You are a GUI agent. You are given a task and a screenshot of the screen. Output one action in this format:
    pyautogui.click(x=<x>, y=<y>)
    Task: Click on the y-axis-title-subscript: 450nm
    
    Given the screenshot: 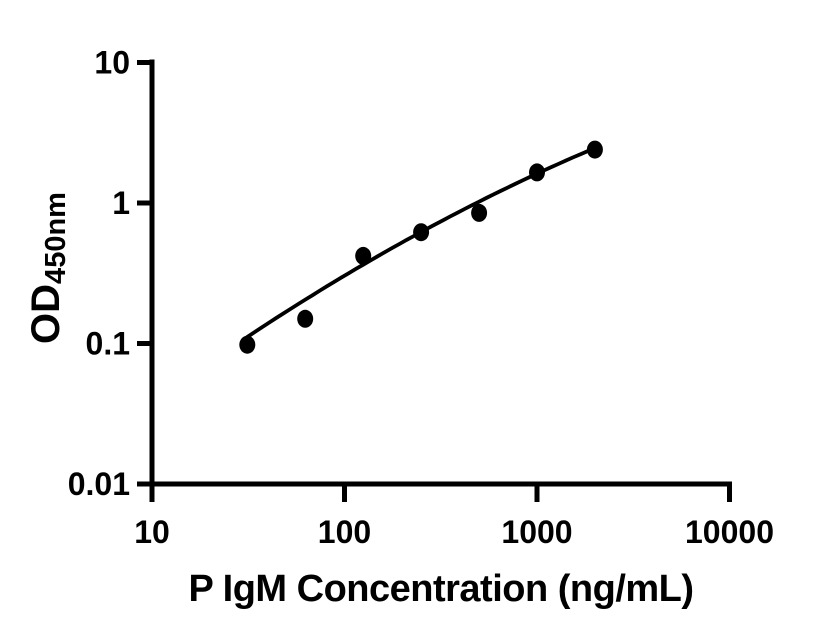 What is the action you would take?
    pyautogui.click(x=56, y=238)
    